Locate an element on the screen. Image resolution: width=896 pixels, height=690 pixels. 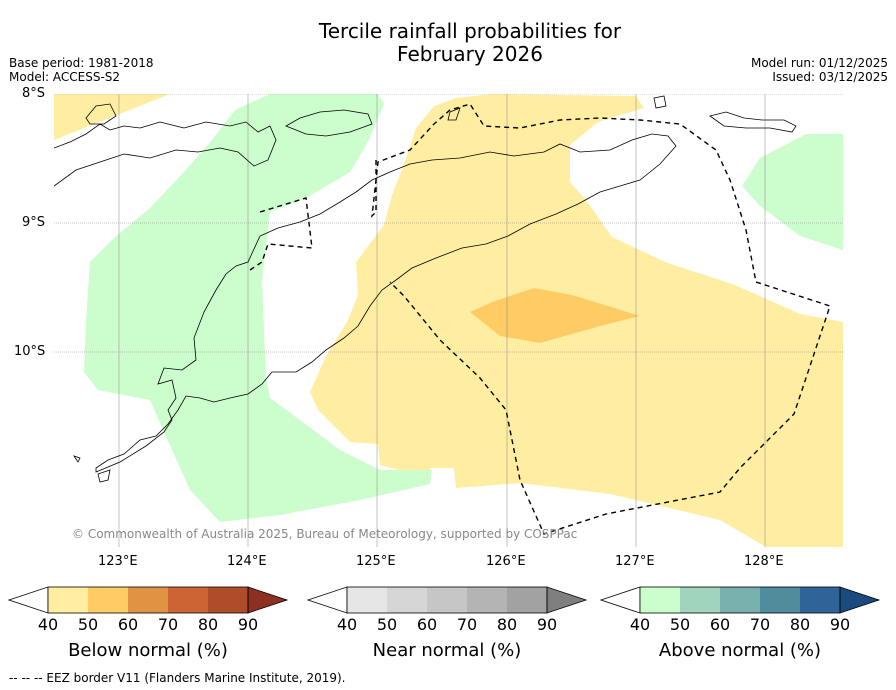
lat-label: 10°S is located at coordinates (30, 351).